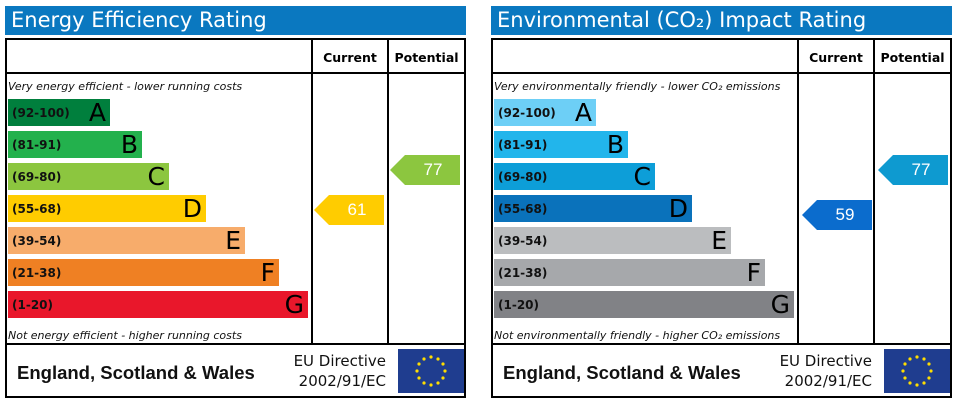 This screenshot has height=404, width=957. What do you see at coordinates (845, 214) in the screenshot?
I see `current-rating-value: 59` at bounding box center [845, 214].